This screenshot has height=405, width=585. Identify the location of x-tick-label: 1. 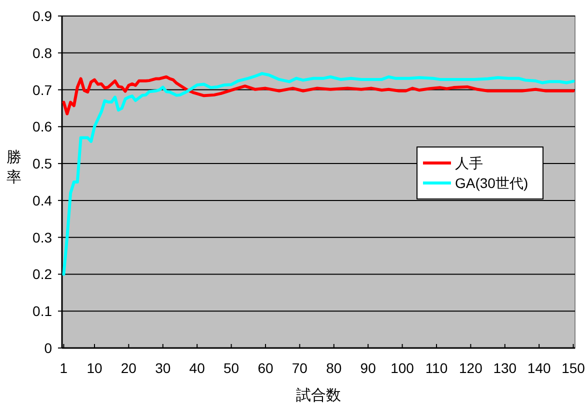
(64, 368).